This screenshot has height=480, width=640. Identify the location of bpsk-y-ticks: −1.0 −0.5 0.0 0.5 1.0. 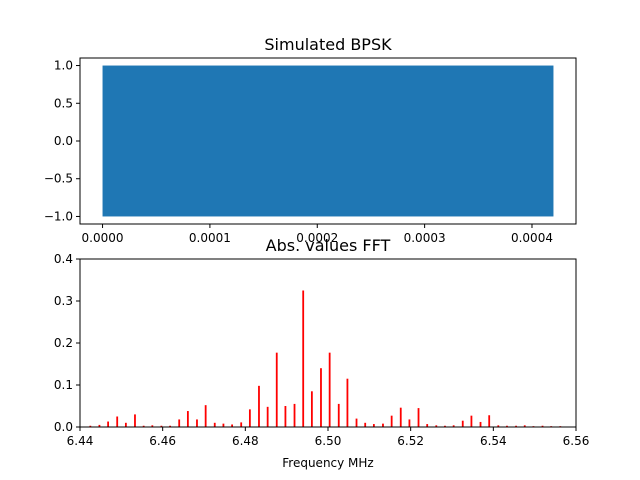
(62, 141).